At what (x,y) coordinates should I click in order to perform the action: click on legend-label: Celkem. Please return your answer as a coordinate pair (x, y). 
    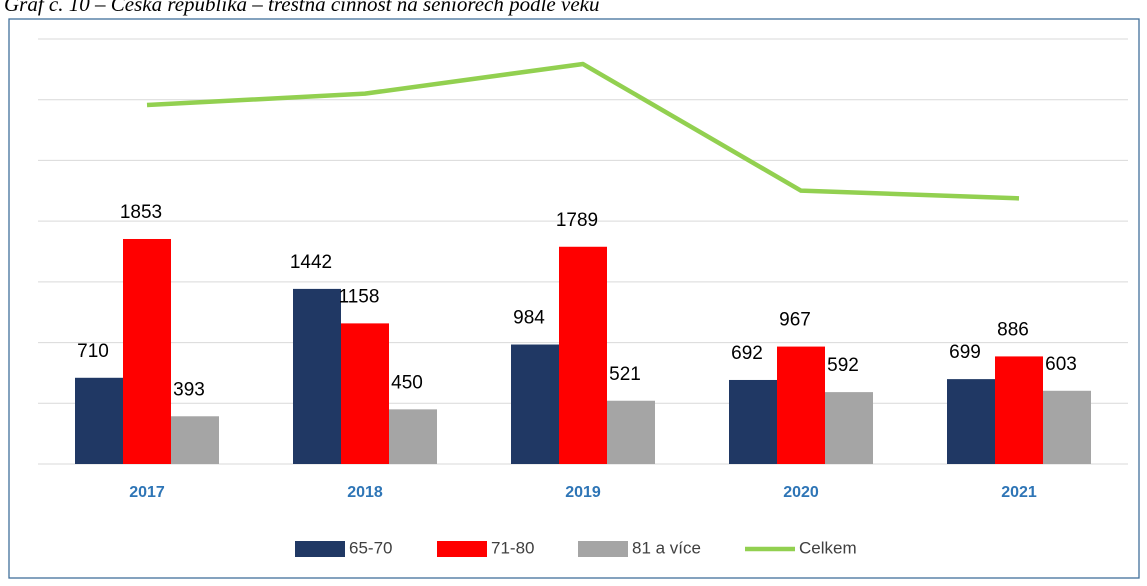
    Looking at the image, I should click on (828, 547).